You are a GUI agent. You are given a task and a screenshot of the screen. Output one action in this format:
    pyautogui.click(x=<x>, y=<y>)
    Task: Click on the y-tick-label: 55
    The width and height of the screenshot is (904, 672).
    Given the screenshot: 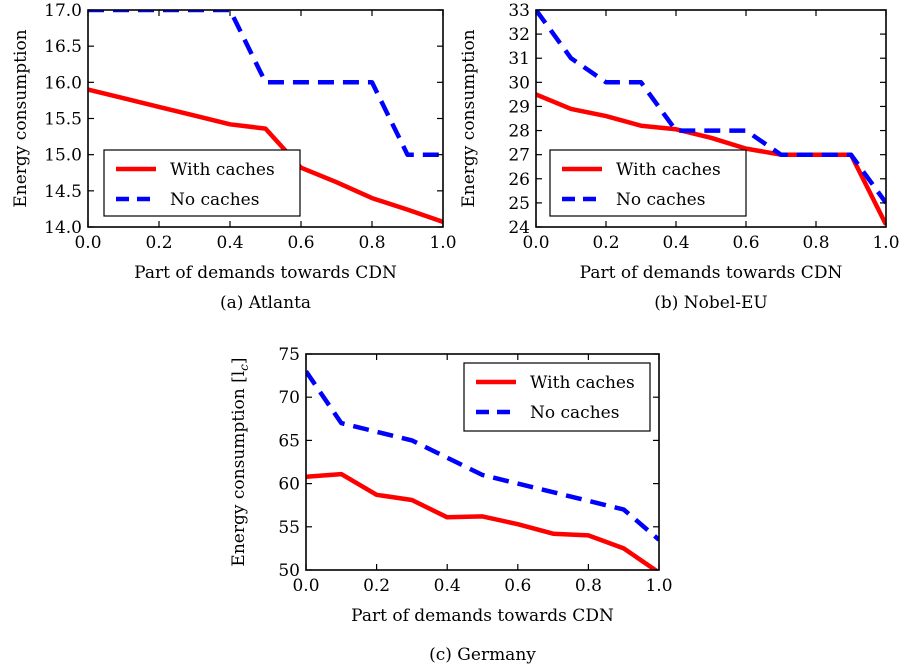 What is the action you would take?
    pyautogui.click(x=289, y=528)
    